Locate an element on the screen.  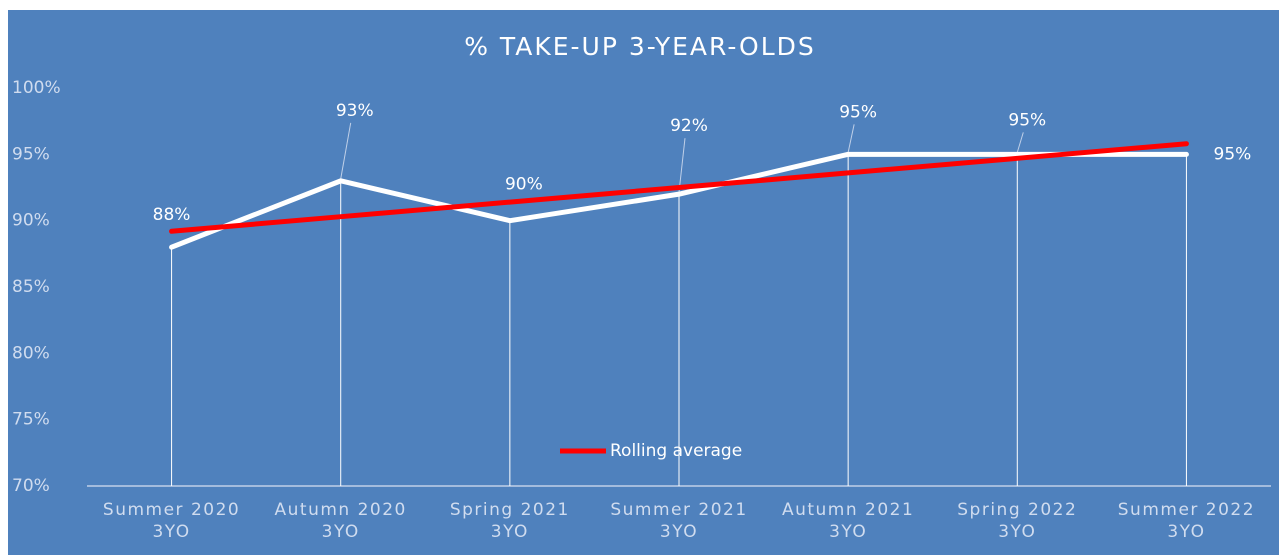
data-label: 93% is located at coordinates (355, 111).